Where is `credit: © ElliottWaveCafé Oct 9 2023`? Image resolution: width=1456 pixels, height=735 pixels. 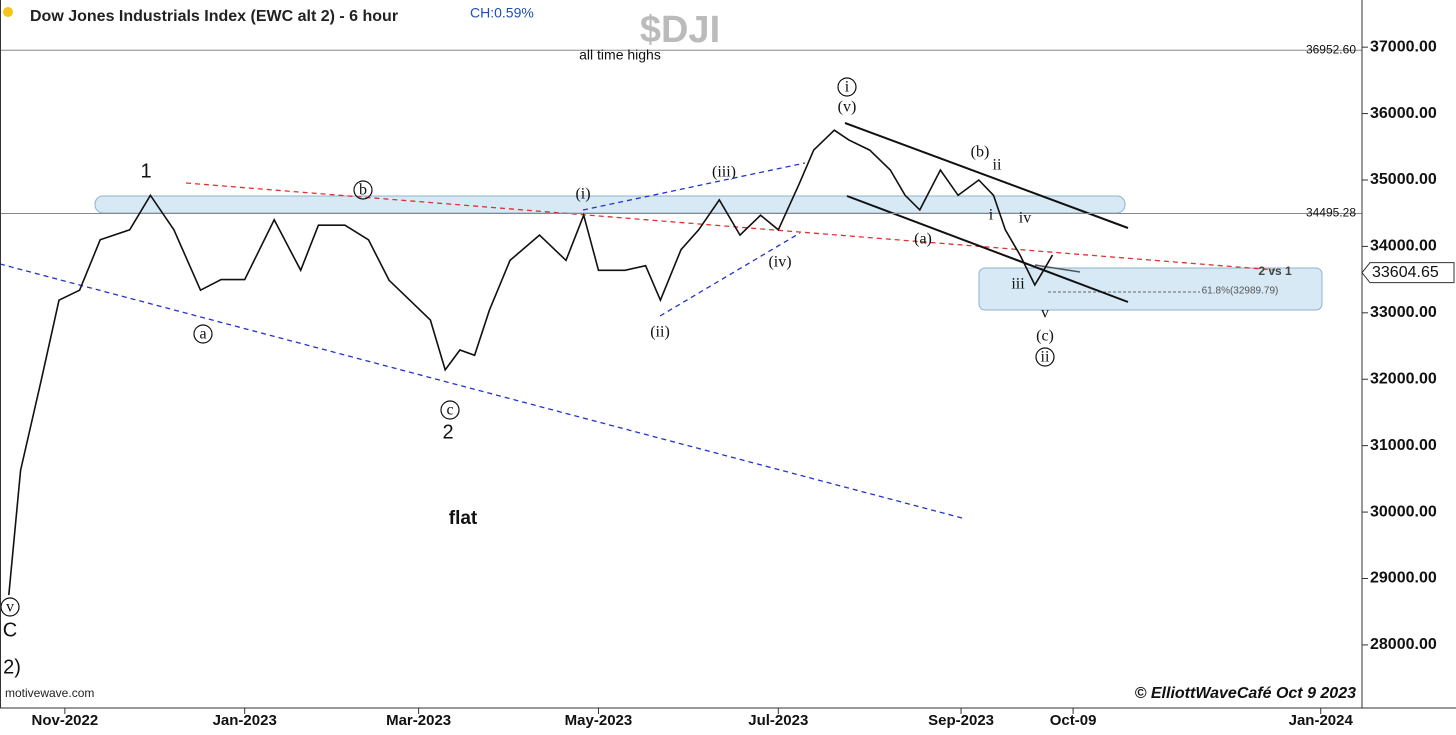 credit: © ElliottWaveCafé Oct 9 2023 is located at coordinates (1245, 693).